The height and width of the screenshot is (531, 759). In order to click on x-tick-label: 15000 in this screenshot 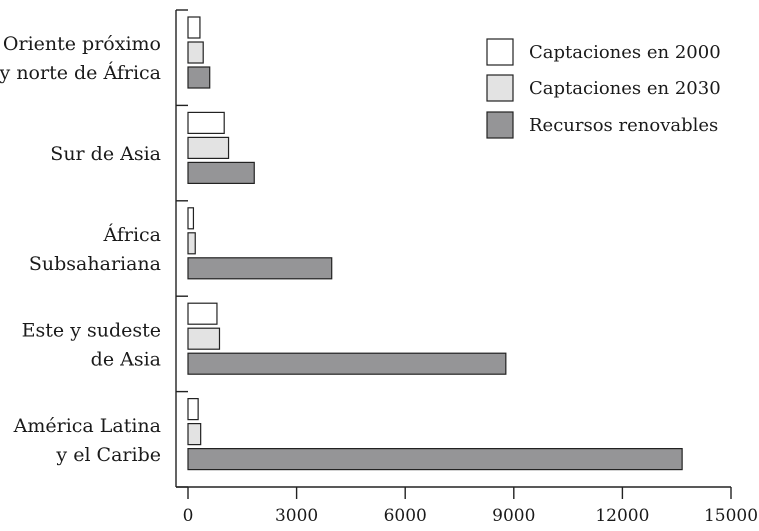, I will do `click(731, 516)`.